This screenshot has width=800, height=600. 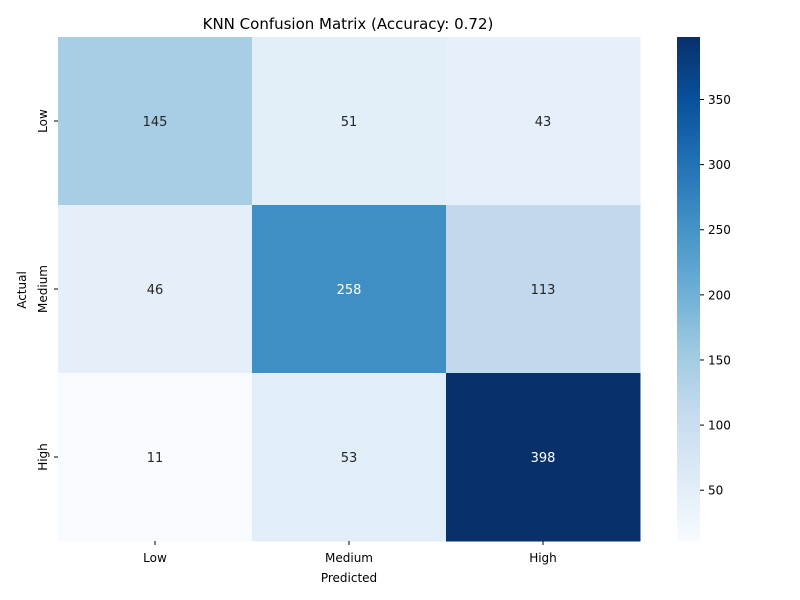 I want to click on colorbar-tick-label: 100, so click(x=719, y=426).